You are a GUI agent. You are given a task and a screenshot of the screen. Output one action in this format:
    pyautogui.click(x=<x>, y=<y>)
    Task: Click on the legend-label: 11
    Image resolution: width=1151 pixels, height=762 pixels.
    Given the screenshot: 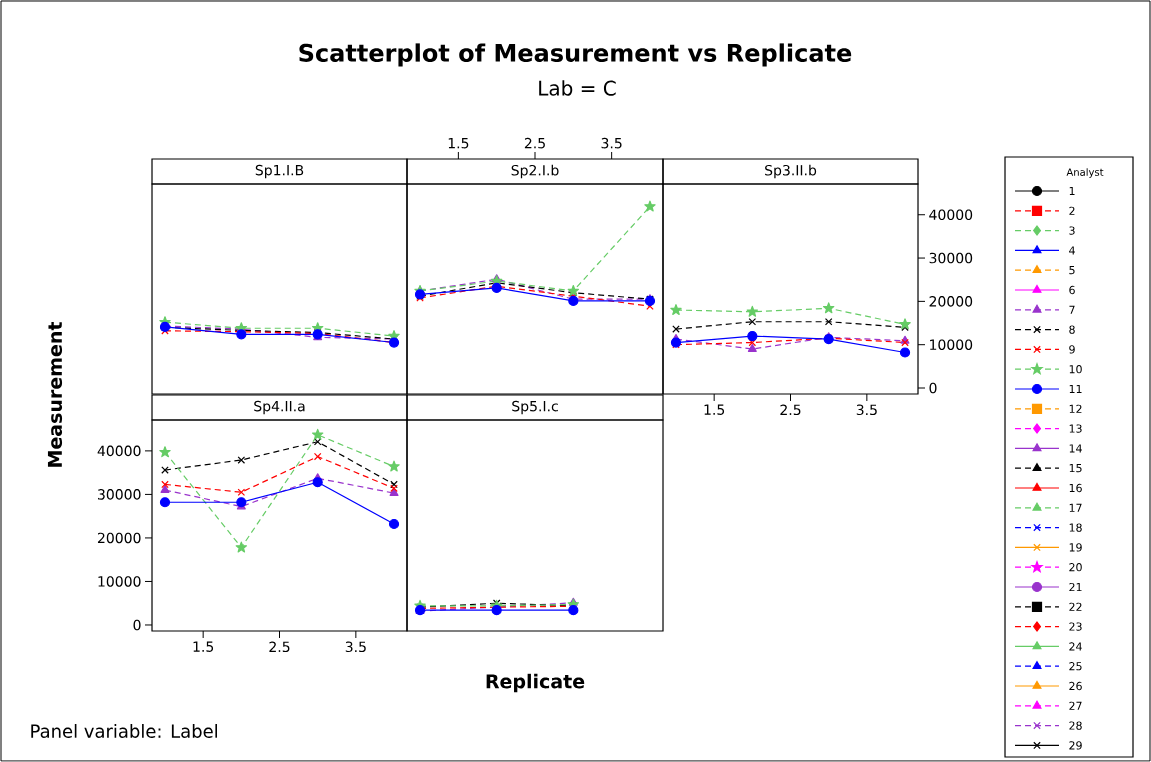 What is the action you would take?
    pyautogui.click(x=1075, y=388)
    